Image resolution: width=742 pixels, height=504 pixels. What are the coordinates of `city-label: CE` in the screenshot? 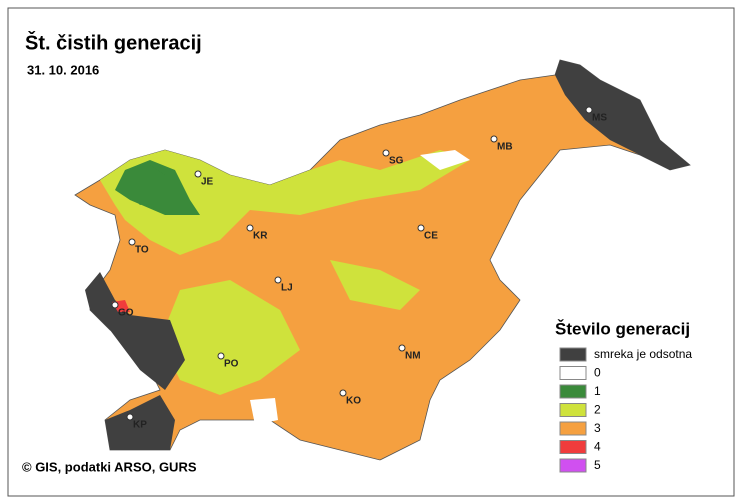 It's located at (431, 236).